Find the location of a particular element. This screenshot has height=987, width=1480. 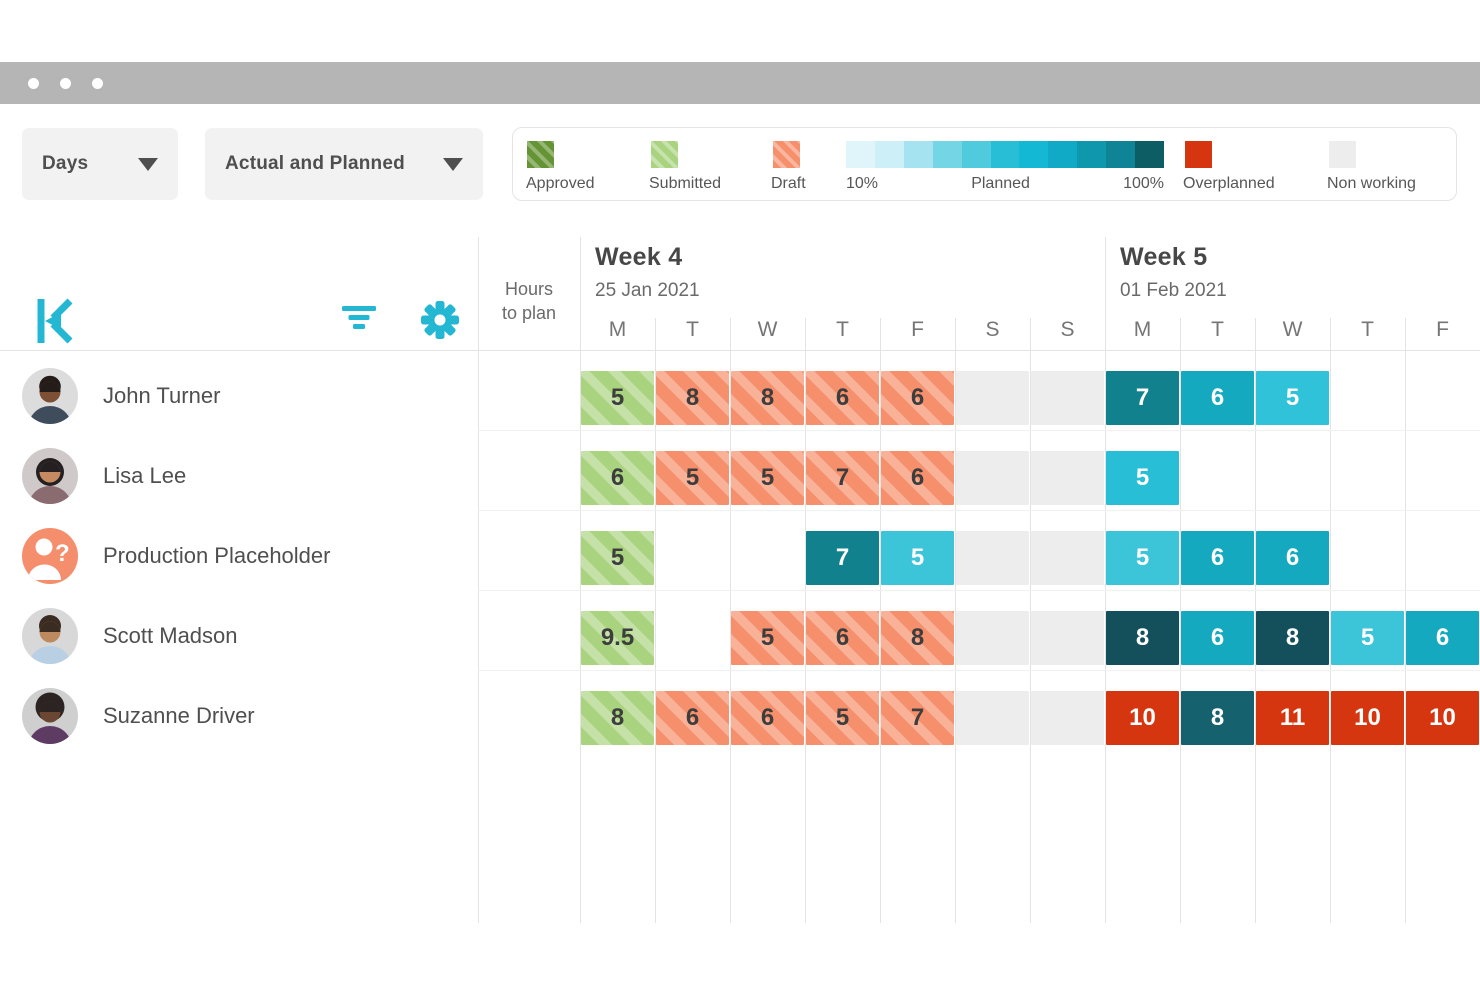

app-logo-icon is located at coordinates (55, 323).